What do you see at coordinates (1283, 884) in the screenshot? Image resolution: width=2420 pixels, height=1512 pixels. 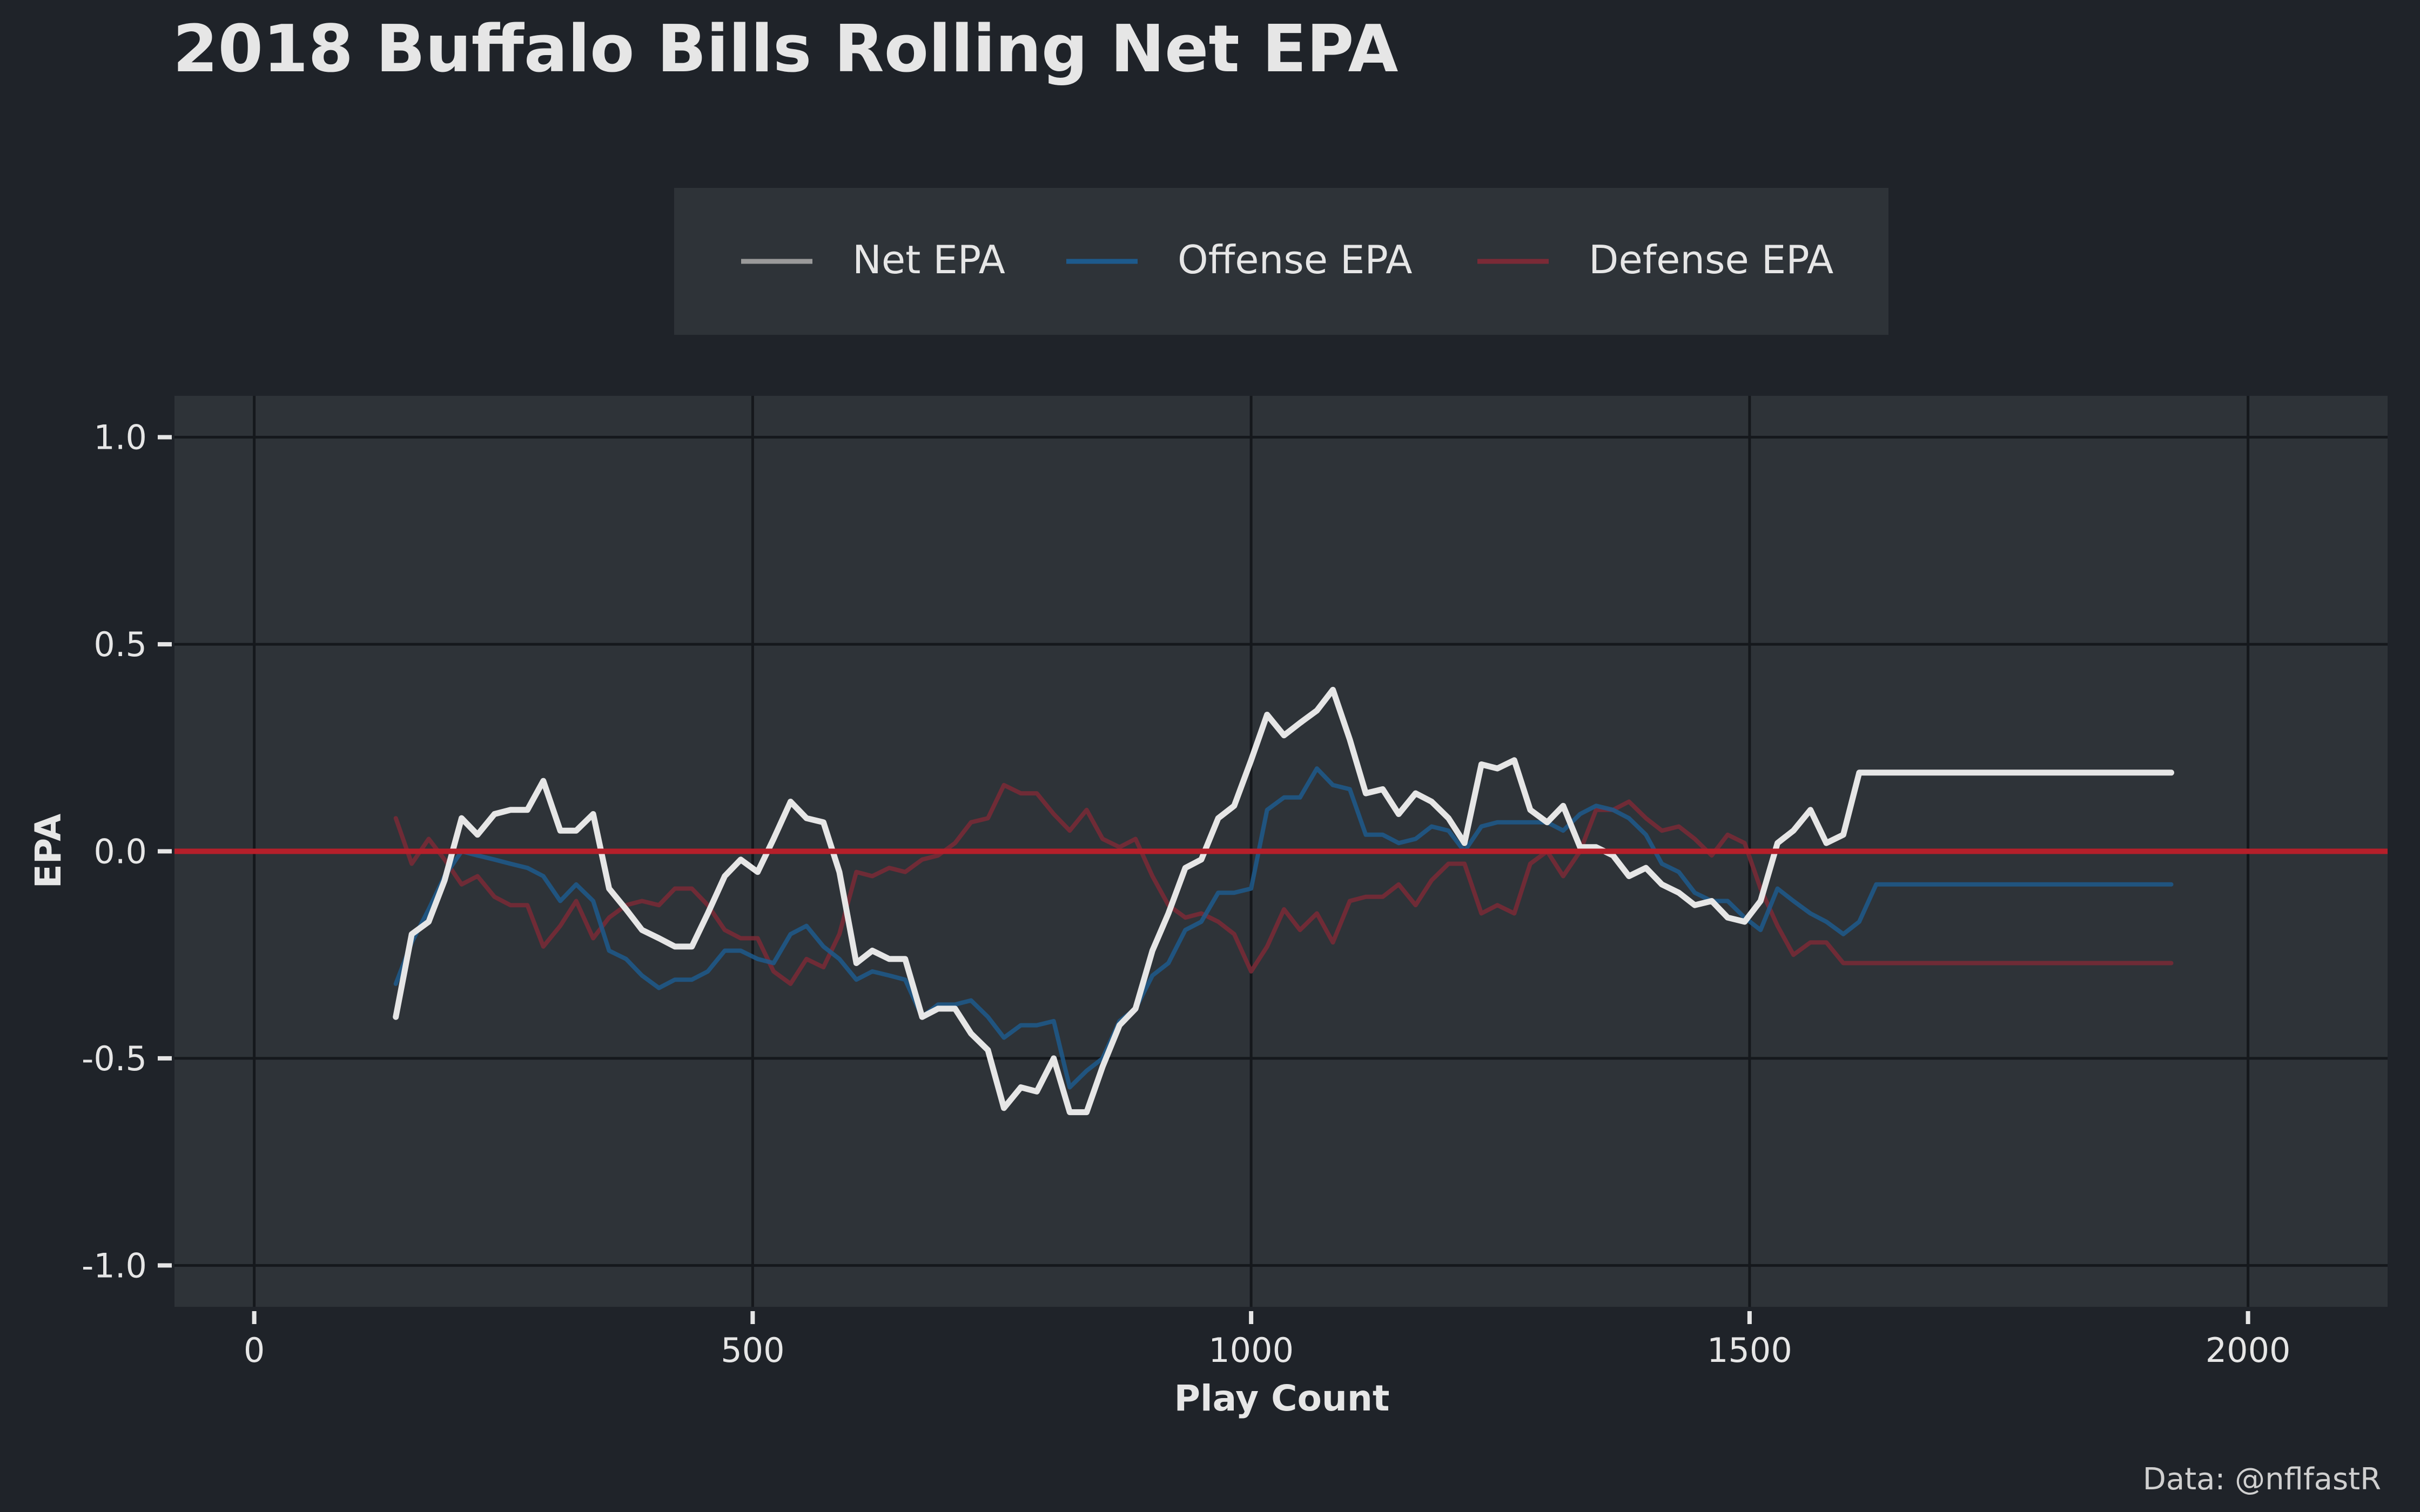 I see `series-line-defense-epa` at bounding box center [1283, 884].